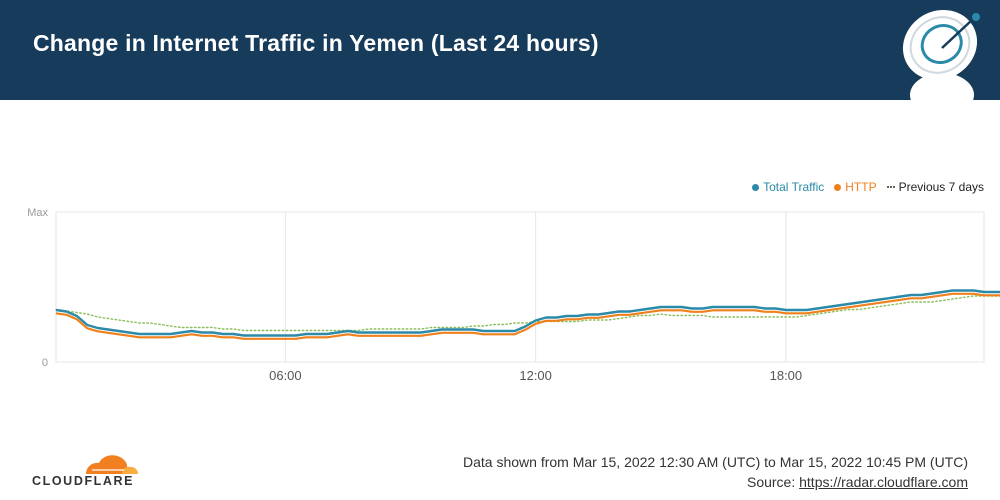 The width and height of the screenshot is (1000, 500). I want to click on satellite-dish-icon, so click(941, 54).